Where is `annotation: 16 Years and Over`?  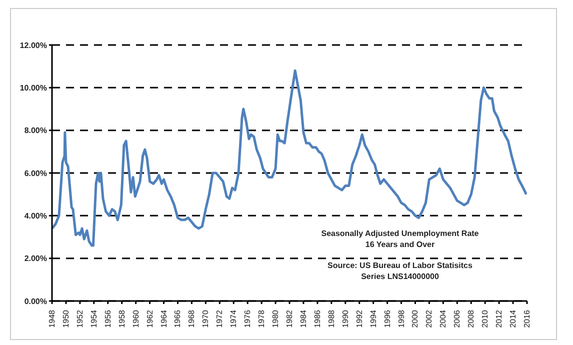
annotation: 16 Years and Over is located at coordinates (400, 244).